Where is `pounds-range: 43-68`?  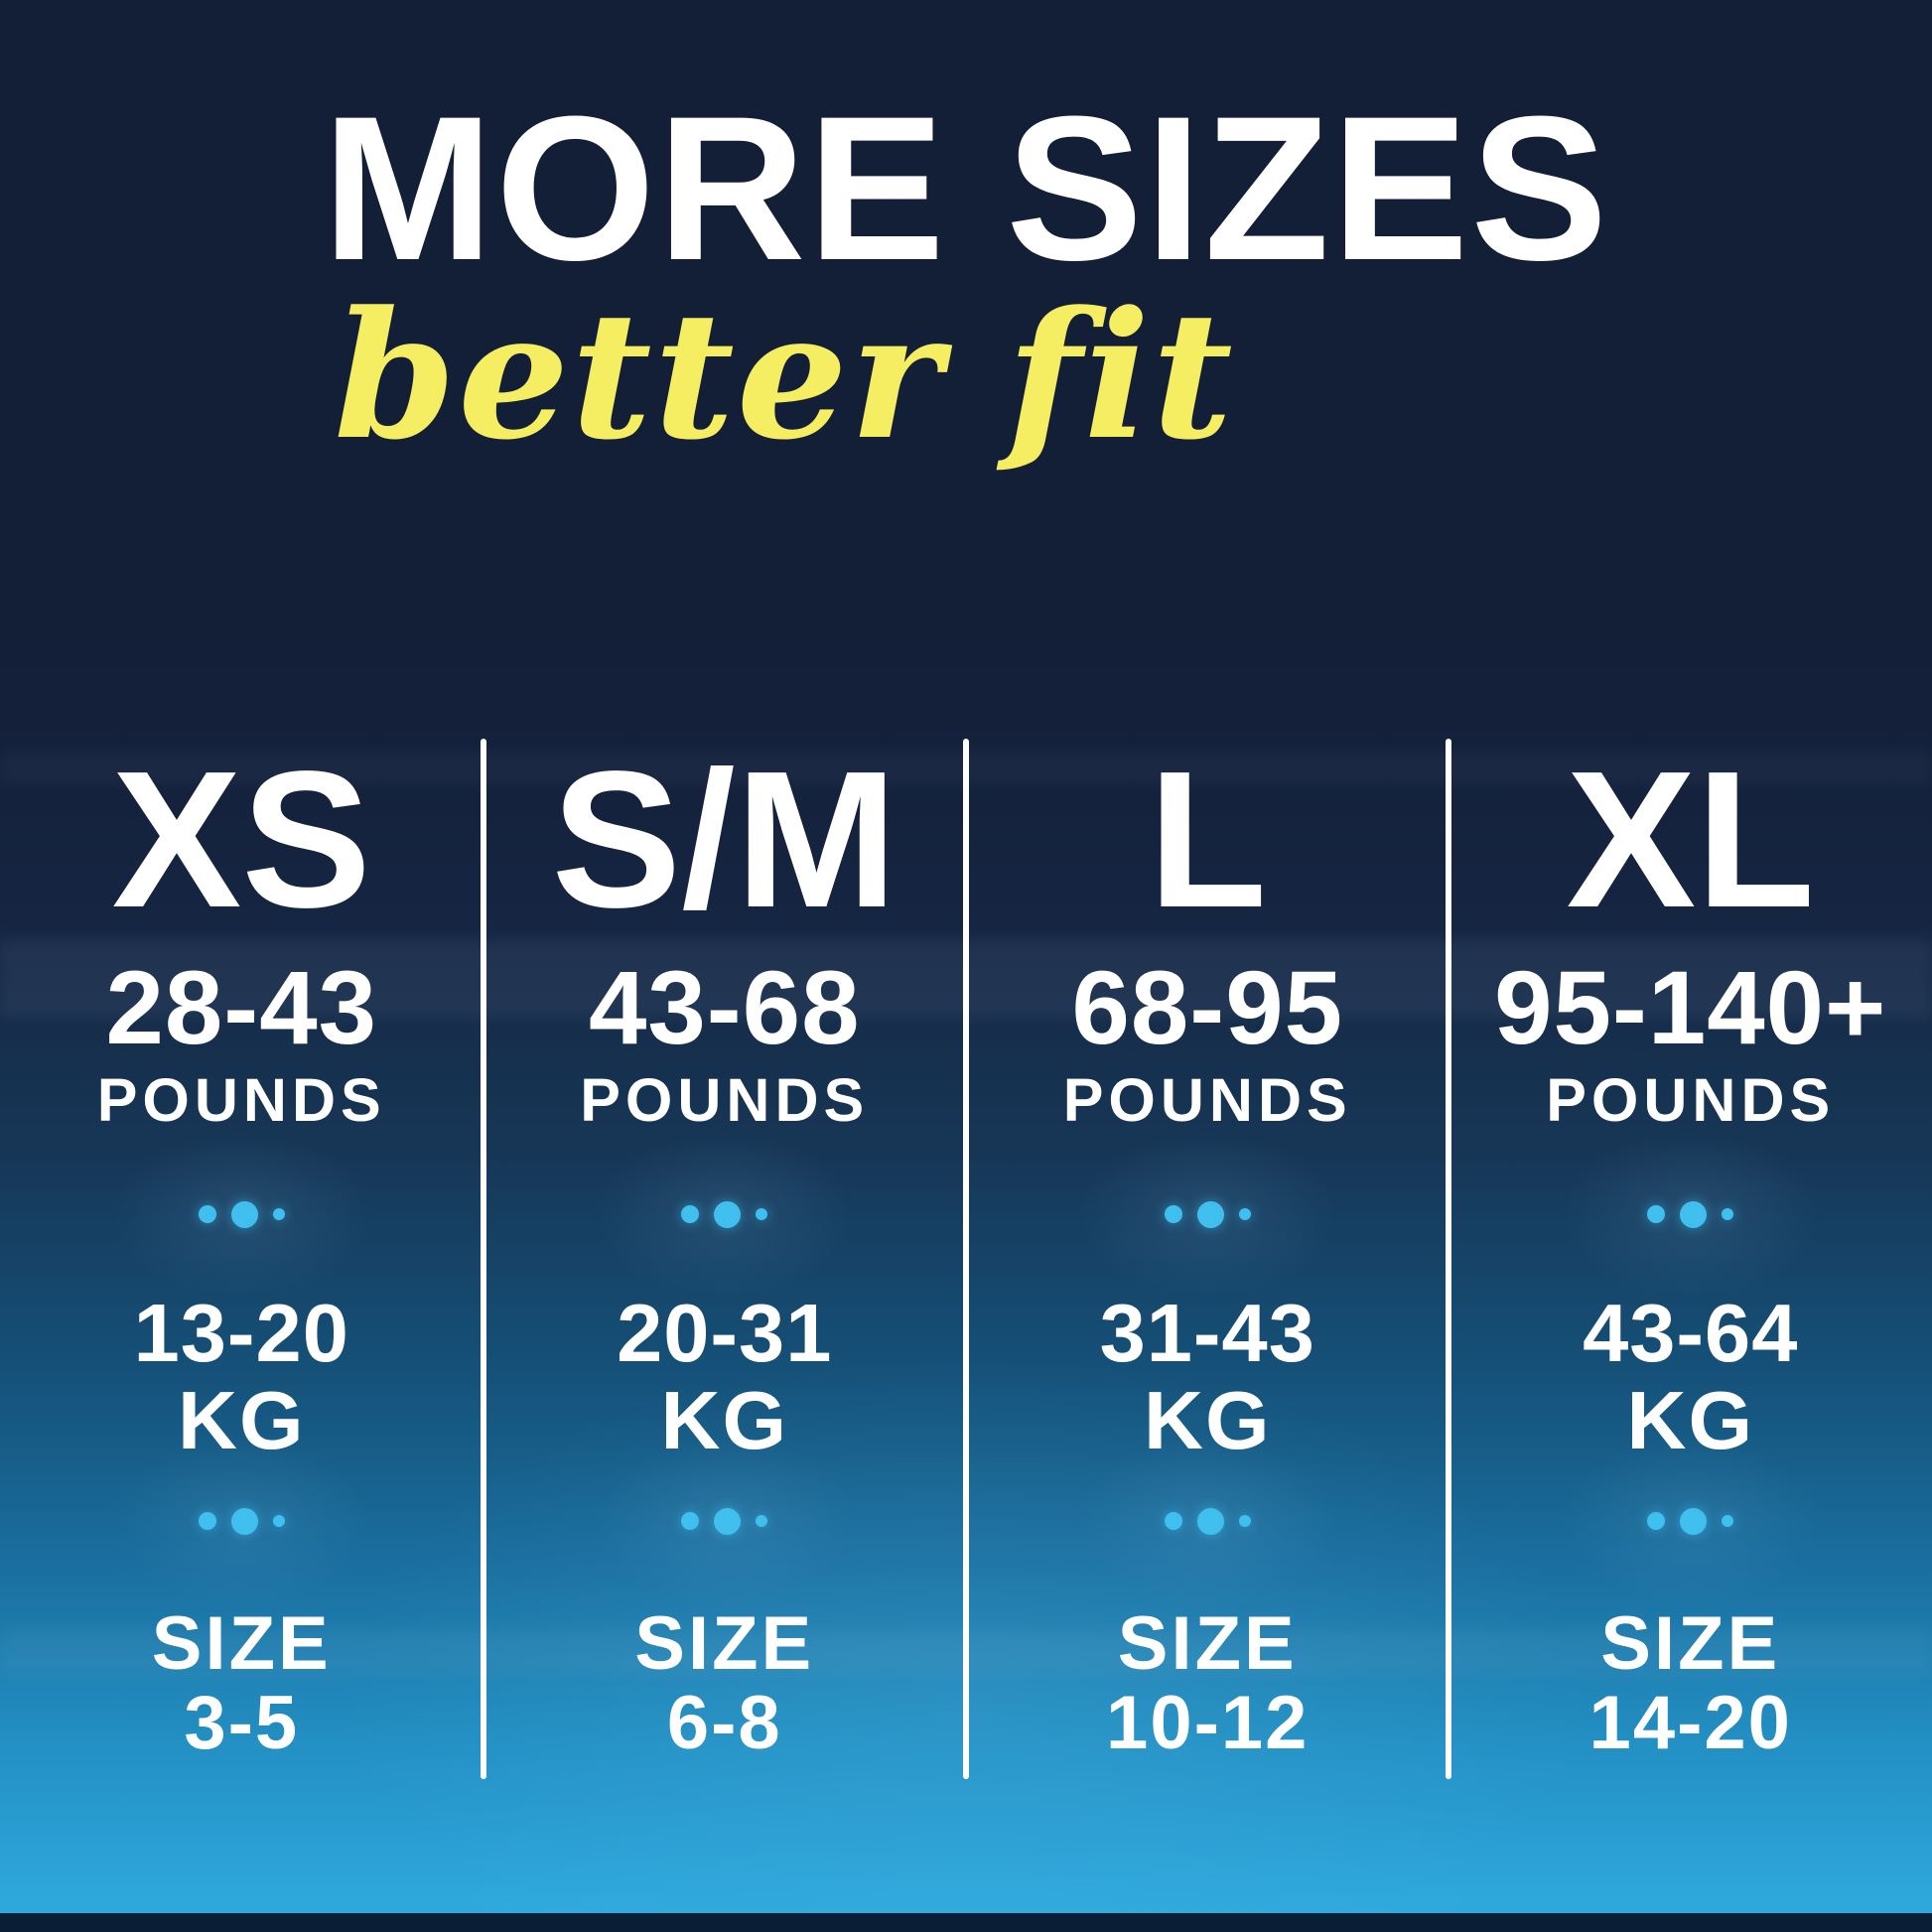 pounds-range: 43-68 is located at coordinates (724, 1008).